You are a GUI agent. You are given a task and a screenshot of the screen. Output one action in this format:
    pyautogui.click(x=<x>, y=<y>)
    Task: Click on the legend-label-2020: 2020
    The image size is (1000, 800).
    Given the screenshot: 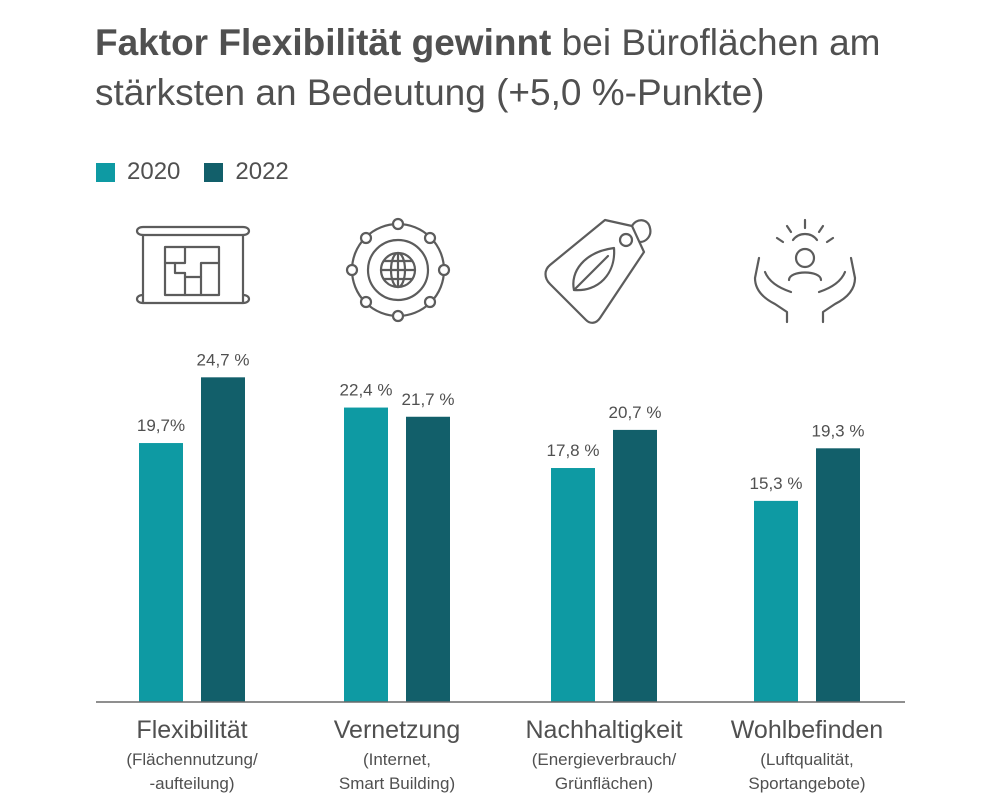 What is the action you would take?
    pyautogui.click(x=154, y=171)
    